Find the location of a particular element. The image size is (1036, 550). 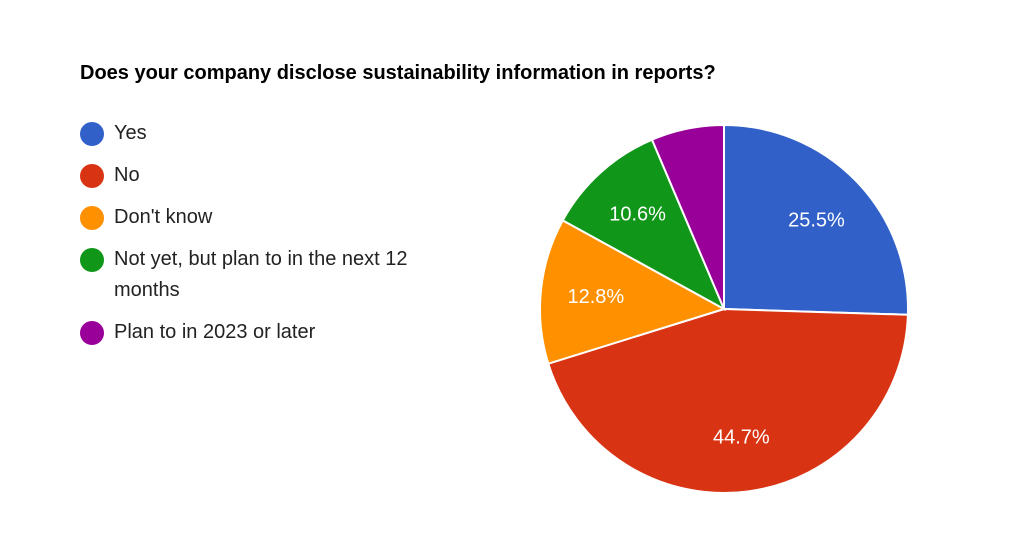

legend-label-plan-2023-or-later: Plan to in 2023 or later is located at coordinates (215, 332).